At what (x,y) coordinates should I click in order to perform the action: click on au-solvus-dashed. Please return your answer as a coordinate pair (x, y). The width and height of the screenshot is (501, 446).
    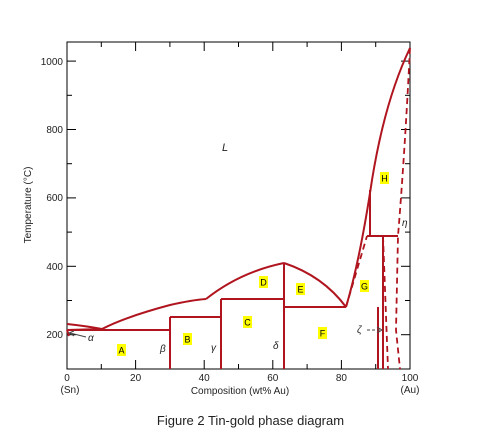
    Looking at the image, I should click on (403, 208).